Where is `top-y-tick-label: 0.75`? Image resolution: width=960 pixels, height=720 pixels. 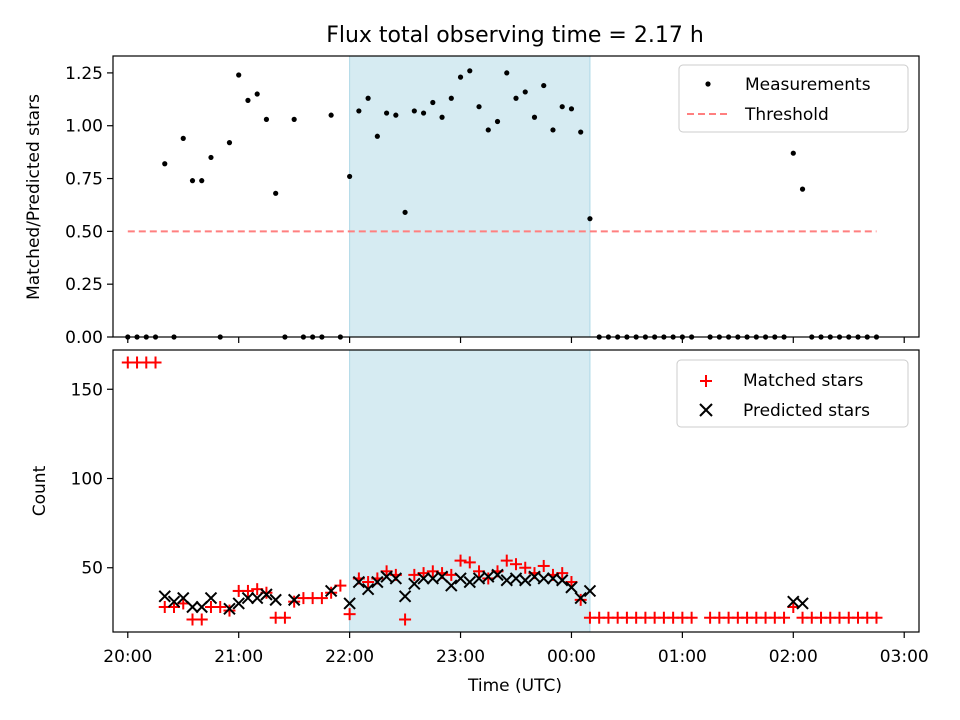
top-y-tick-label: 0.75 is located at coordinates (84, 180).